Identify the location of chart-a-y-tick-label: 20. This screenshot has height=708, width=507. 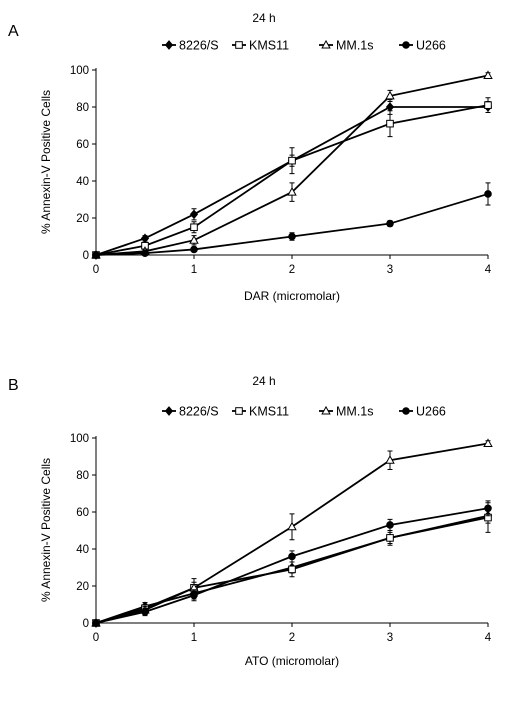
(82, 219).